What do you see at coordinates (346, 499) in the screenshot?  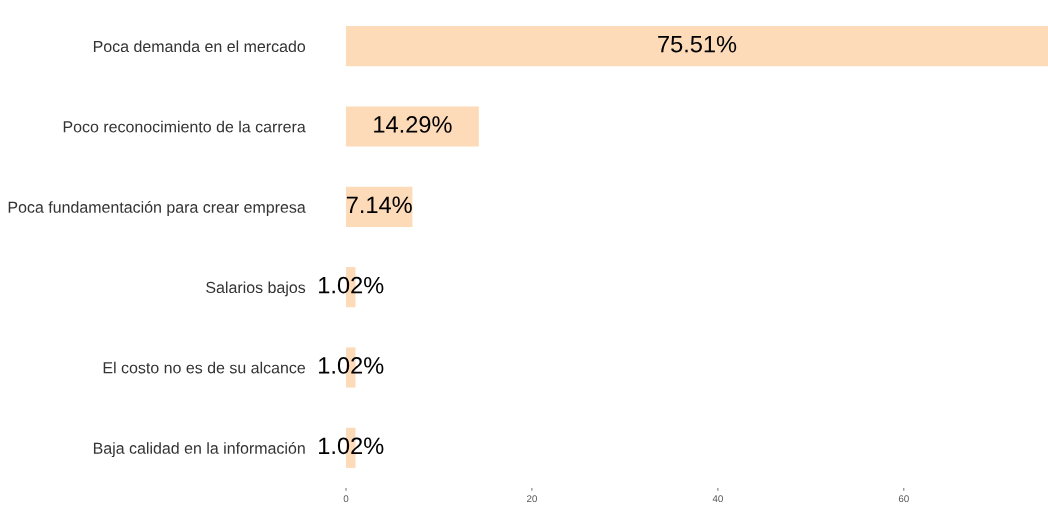 I see `x-tick-label: 0` at bounding box center [346, 499].